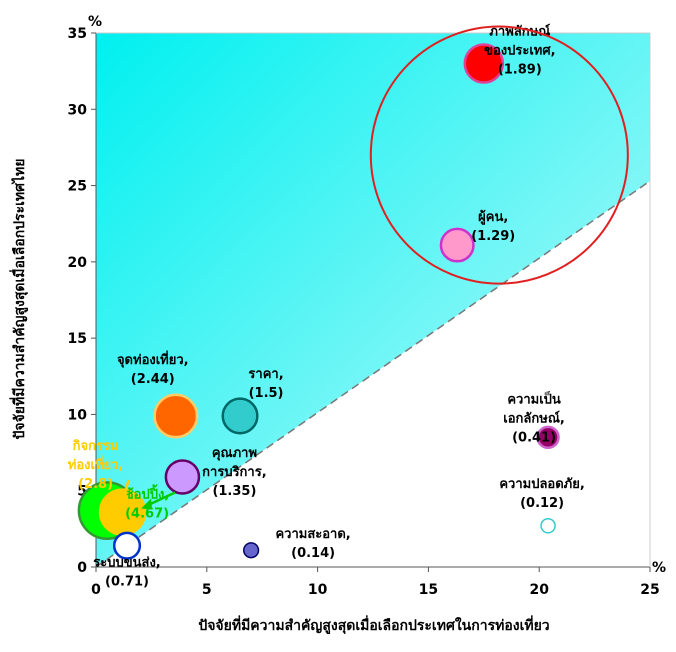 The image size is (676, 652). What do you see at coordinates (77, 339) in the screenshot?
I see `y-tick-label: 15` at bounding box center [77, 339].